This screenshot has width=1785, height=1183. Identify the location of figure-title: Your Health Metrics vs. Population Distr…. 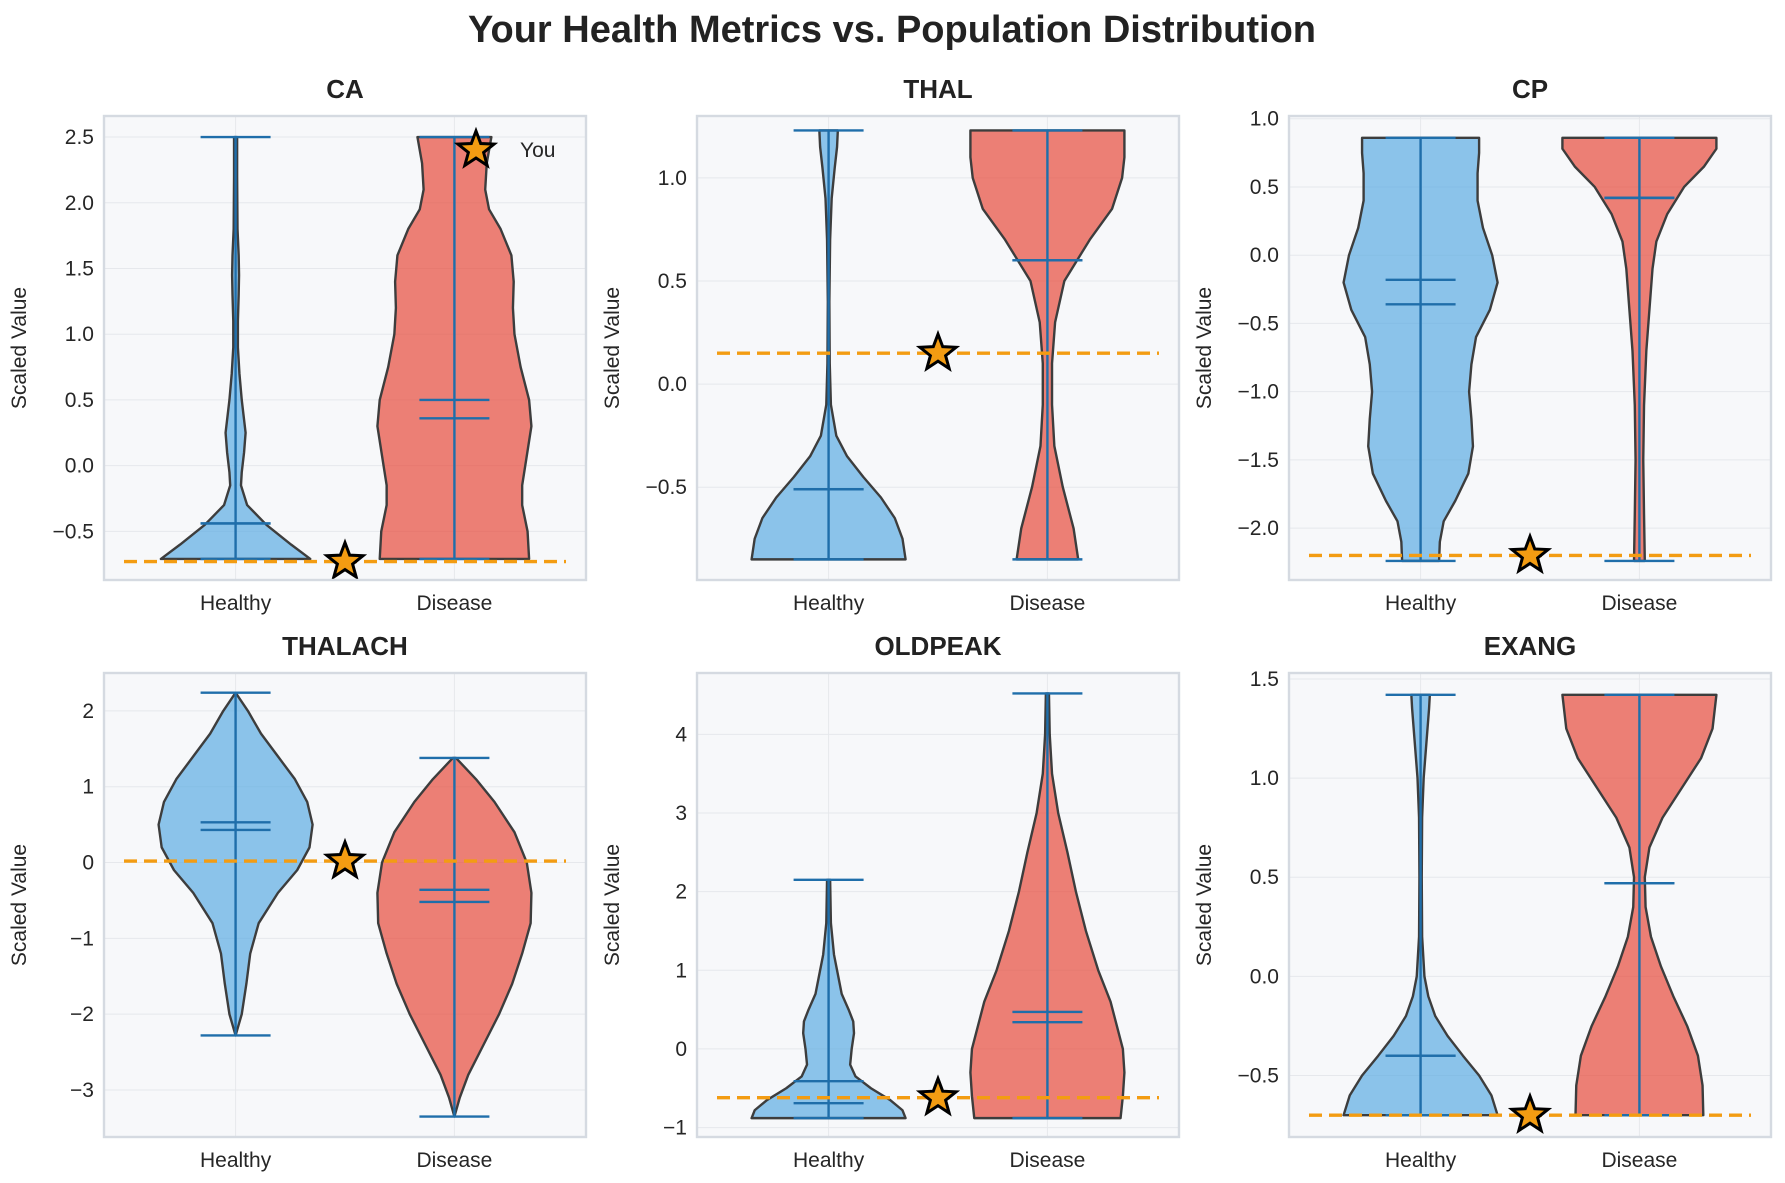
(892, 30).